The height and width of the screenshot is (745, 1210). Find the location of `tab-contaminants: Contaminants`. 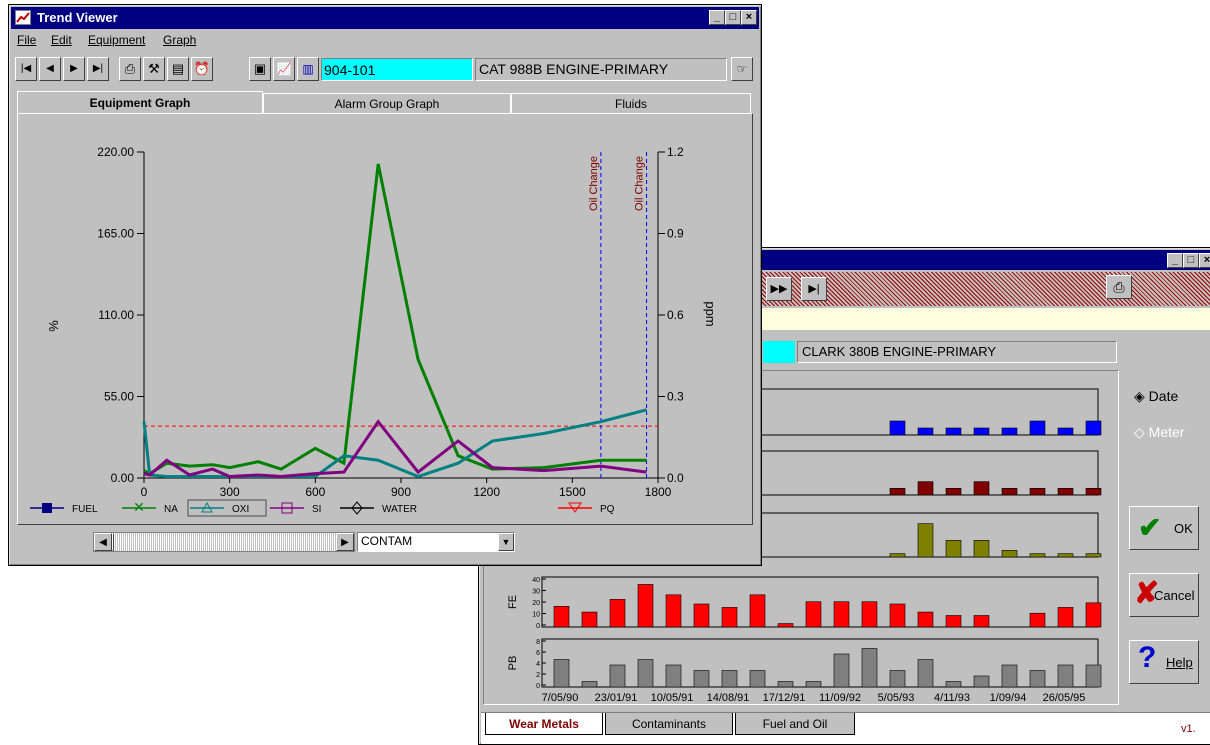

tab-contaminants: Contaminants is located at coordinates (669, 724).